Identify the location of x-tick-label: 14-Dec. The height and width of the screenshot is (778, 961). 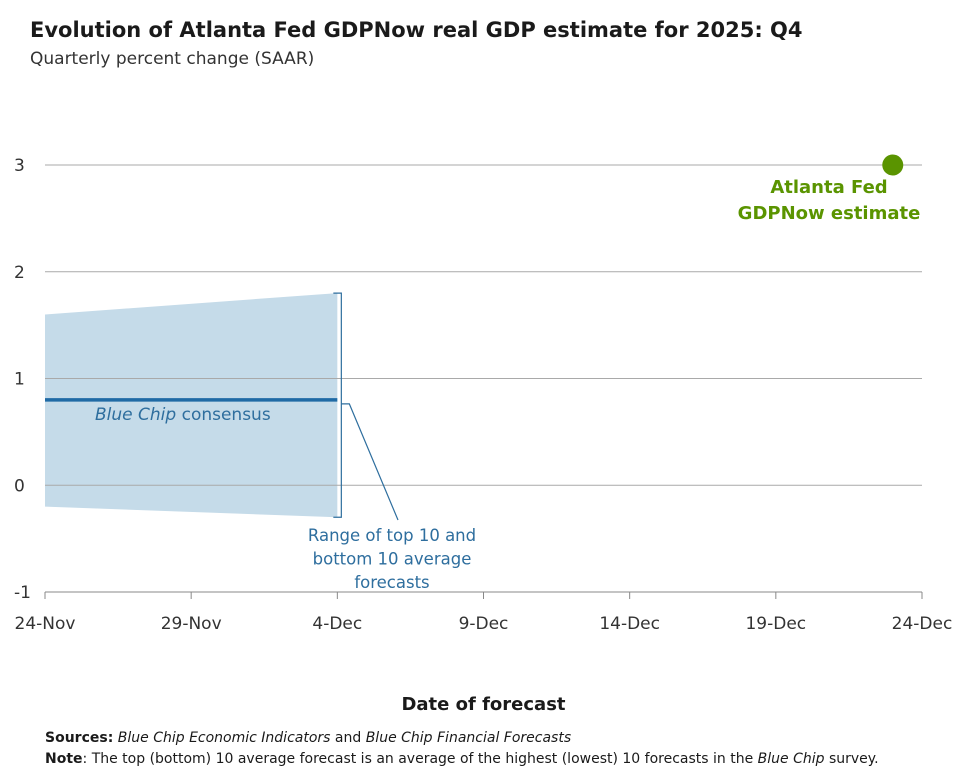
(629, 624).